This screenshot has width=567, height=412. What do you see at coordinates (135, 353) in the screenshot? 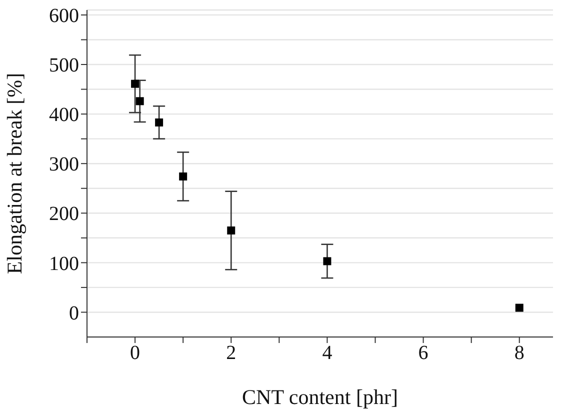
I see `x-tick-label: 0` at bounding box center [135, 353].